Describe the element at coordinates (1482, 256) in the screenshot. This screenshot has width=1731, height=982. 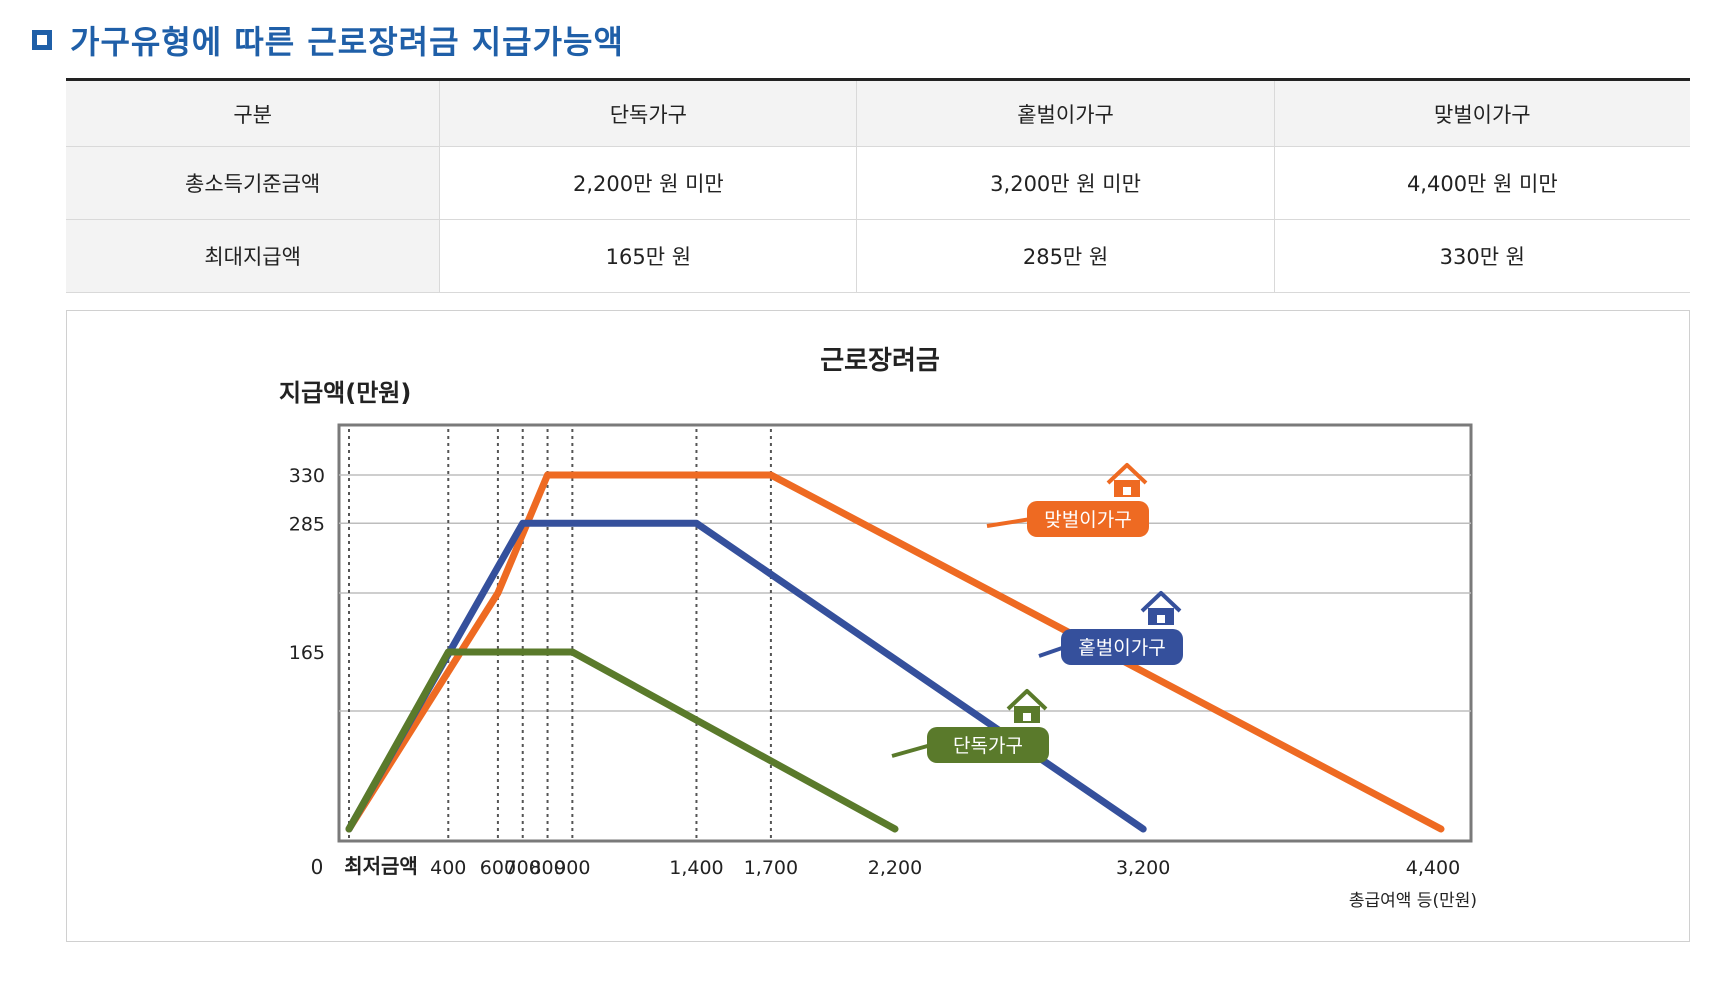
I see `table-cell: 330만 원` at that location.